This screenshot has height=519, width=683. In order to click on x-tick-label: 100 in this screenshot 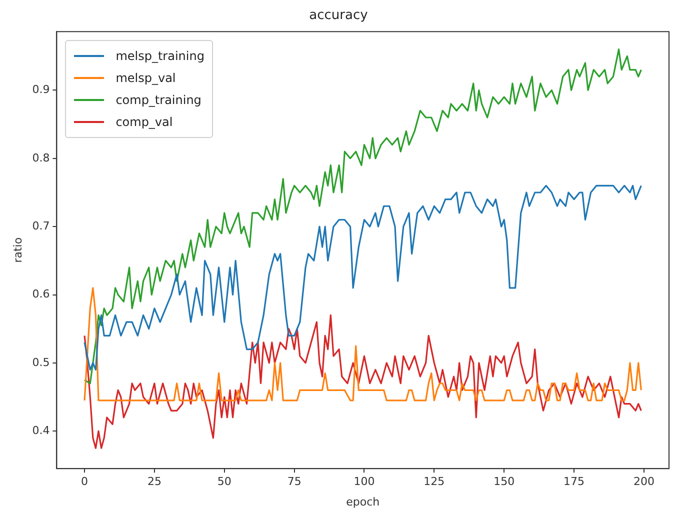, I will do `click(364, 481)`.